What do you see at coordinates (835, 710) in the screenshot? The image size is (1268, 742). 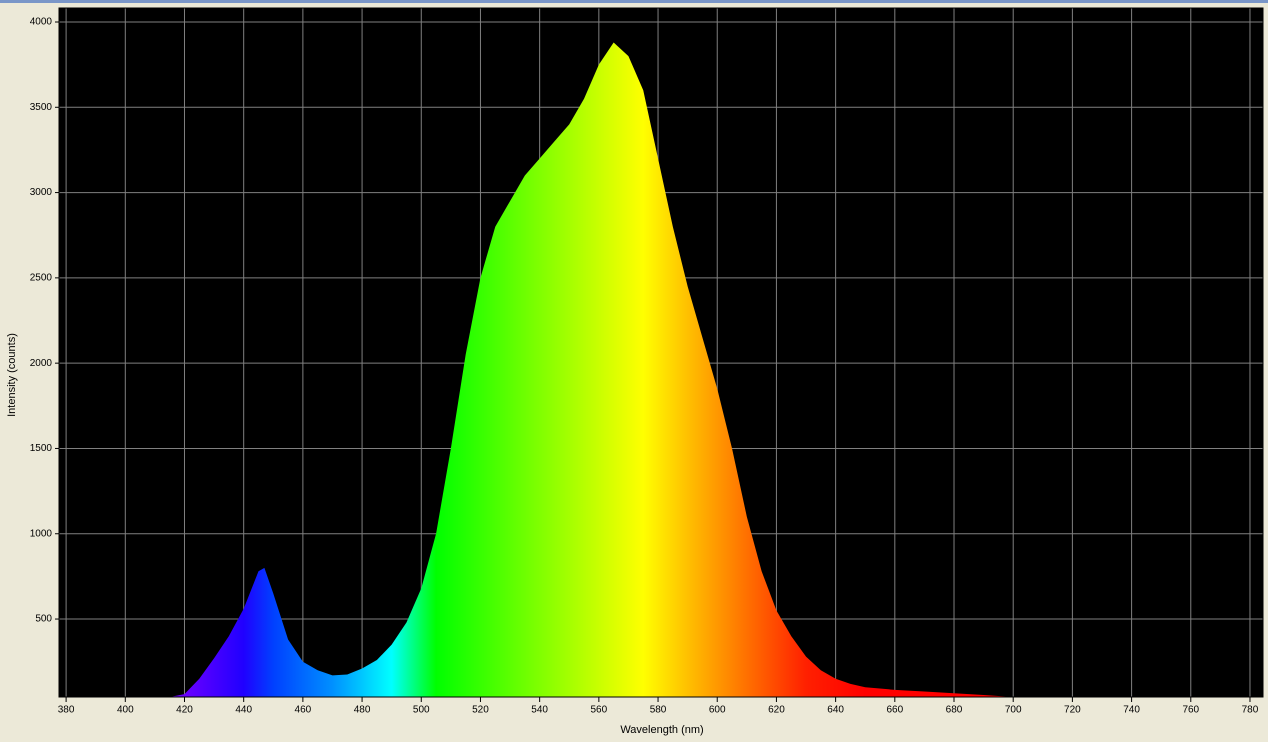 I see `x-tick-label: 640` at bounding box center [835, 710].